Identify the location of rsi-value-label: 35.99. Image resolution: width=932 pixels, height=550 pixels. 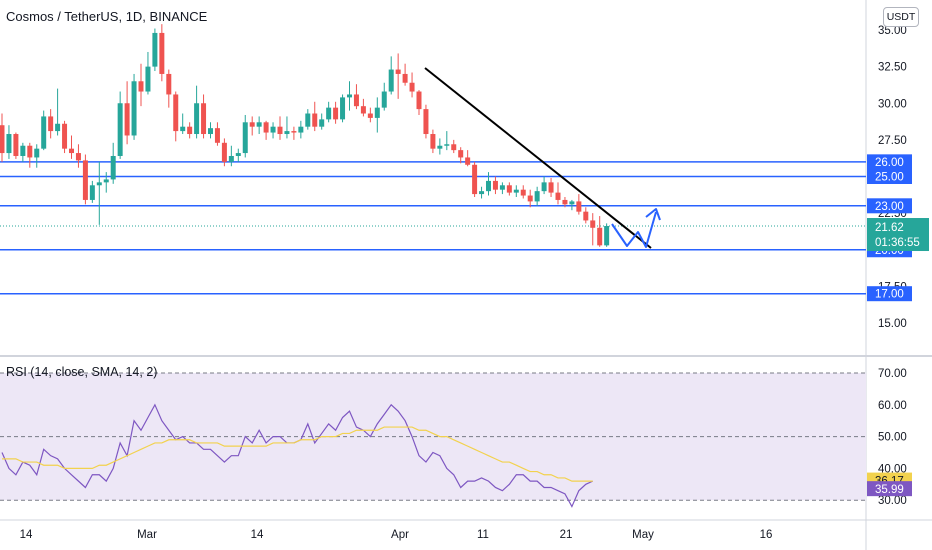
(889, 489).